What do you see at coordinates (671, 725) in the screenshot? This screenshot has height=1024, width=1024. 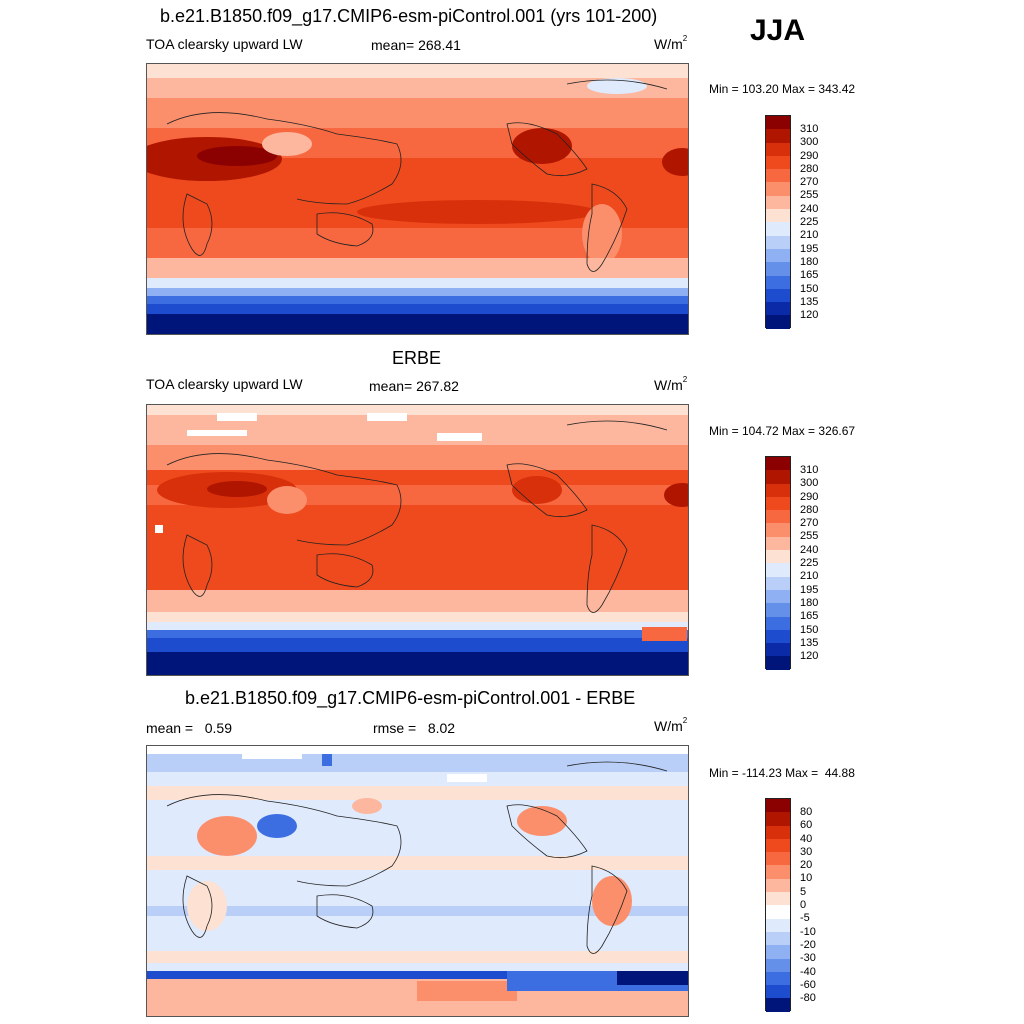 I see `panel3-units: W/m2` at bounding box center [671, 725].